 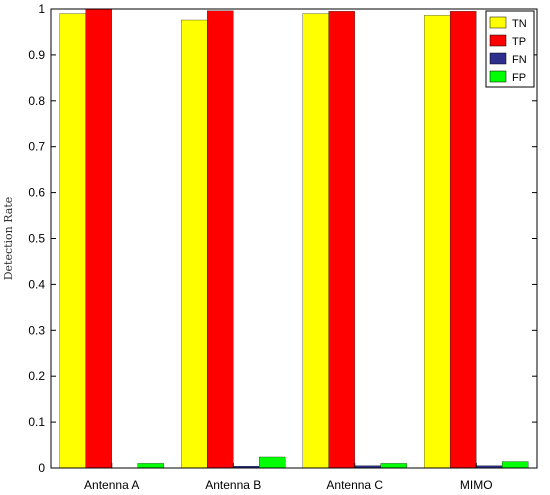 I want to click on y-axis-title: Detection Rate, so click(x=8, y=239).